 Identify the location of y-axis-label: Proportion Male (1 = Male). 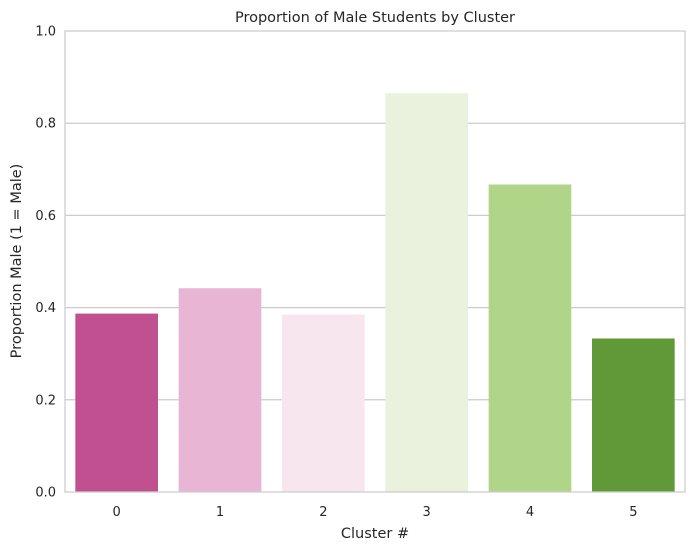
(17, 261).